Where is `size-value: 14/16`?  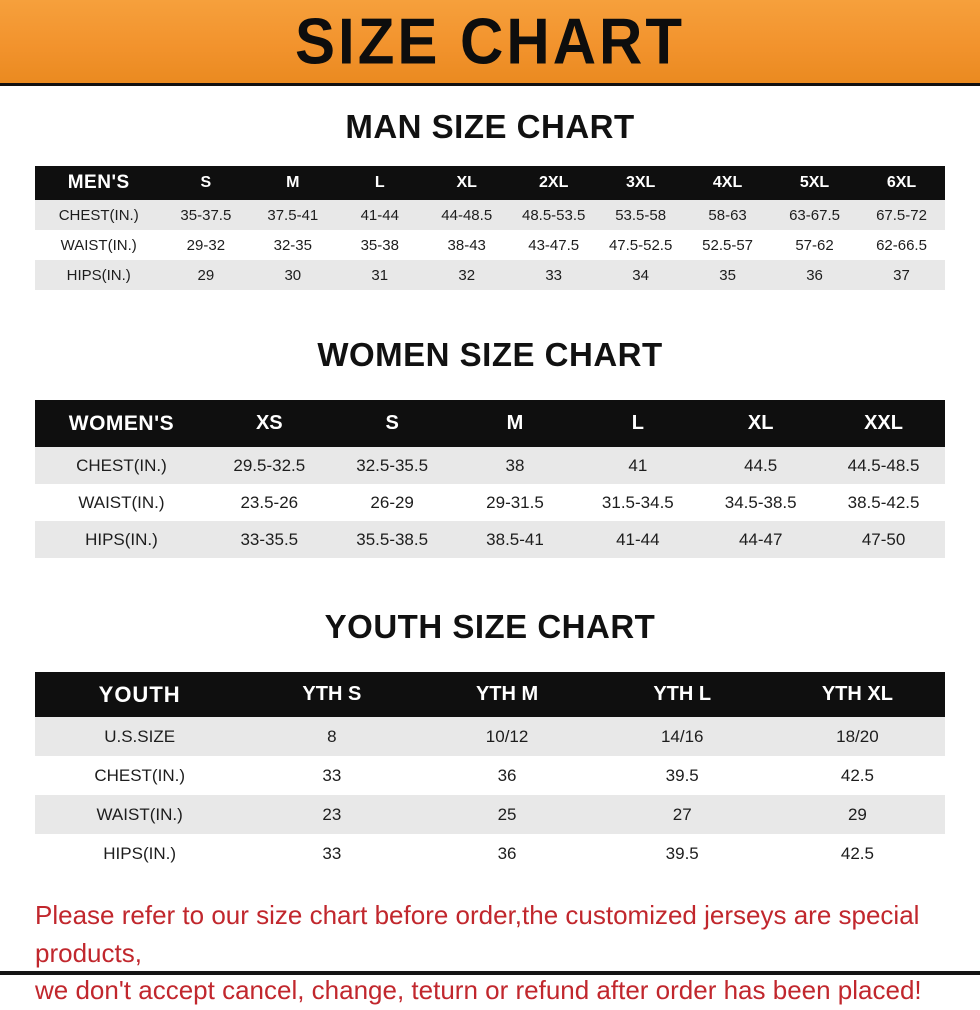 size-value: 14/16 is located at coordinates (682, 736).